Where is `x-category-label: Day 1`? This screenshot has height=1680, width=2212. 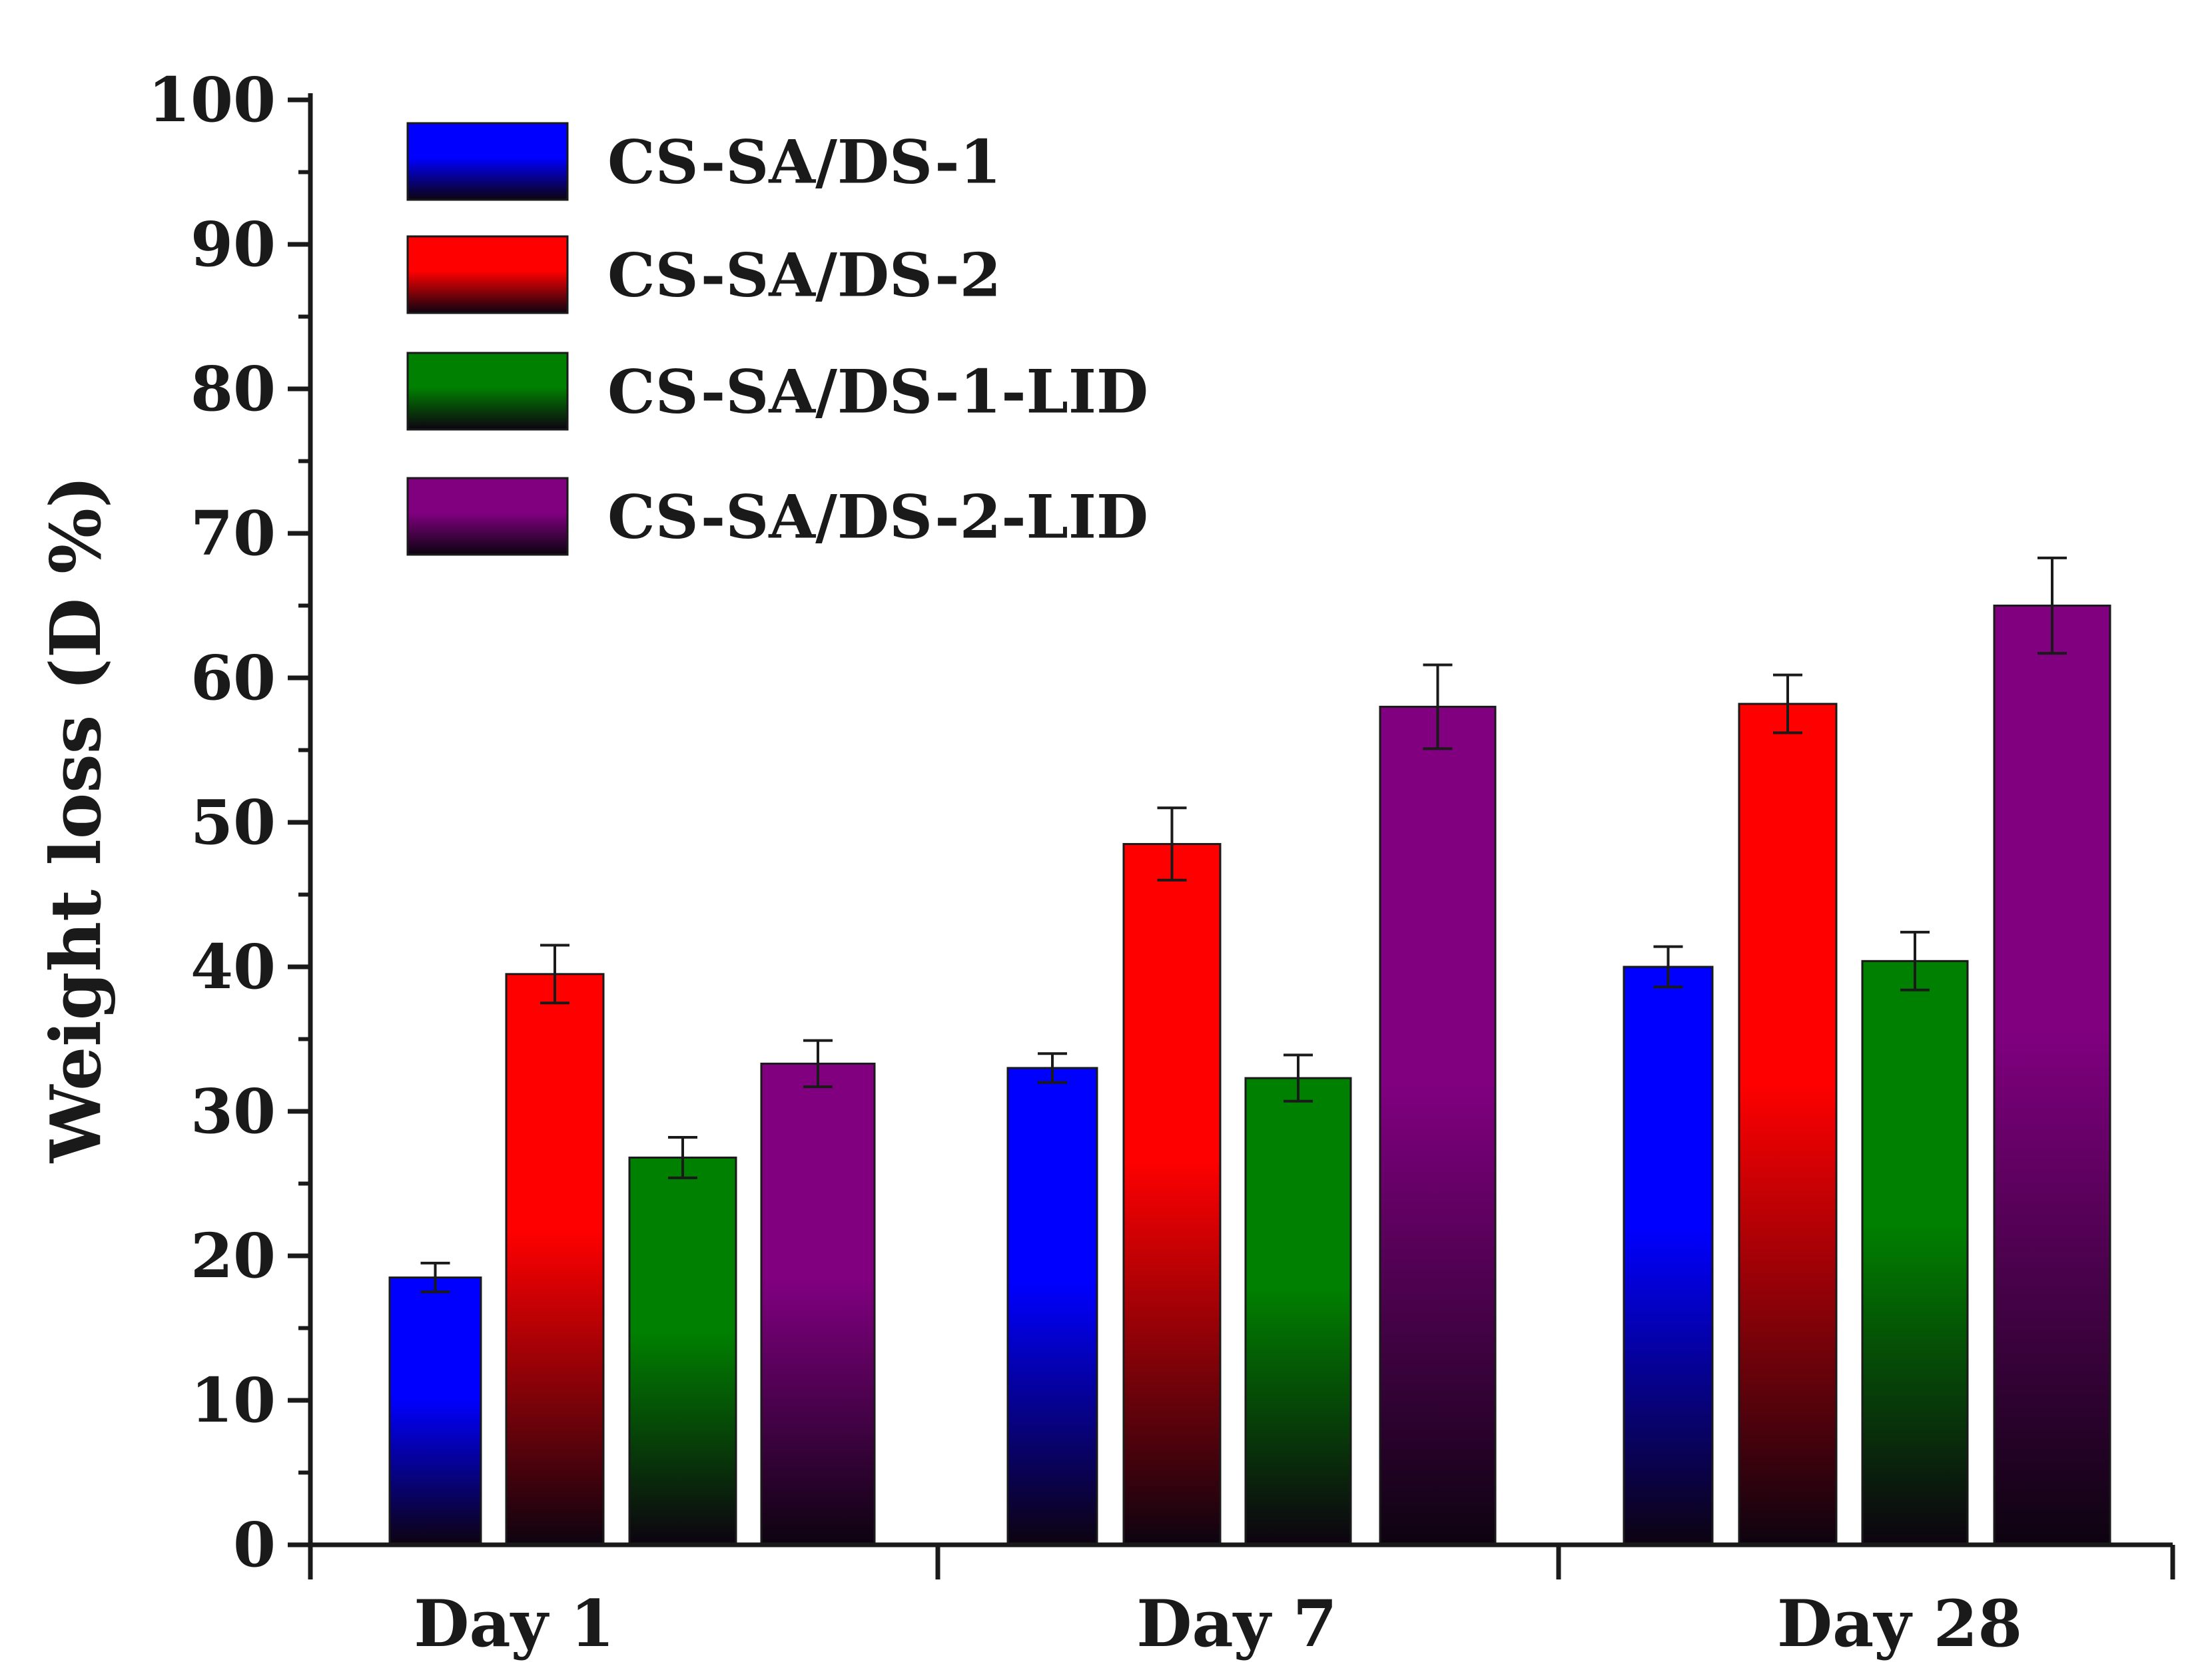
x-category-label: Day 1 is located at coordinates (514, 1623).